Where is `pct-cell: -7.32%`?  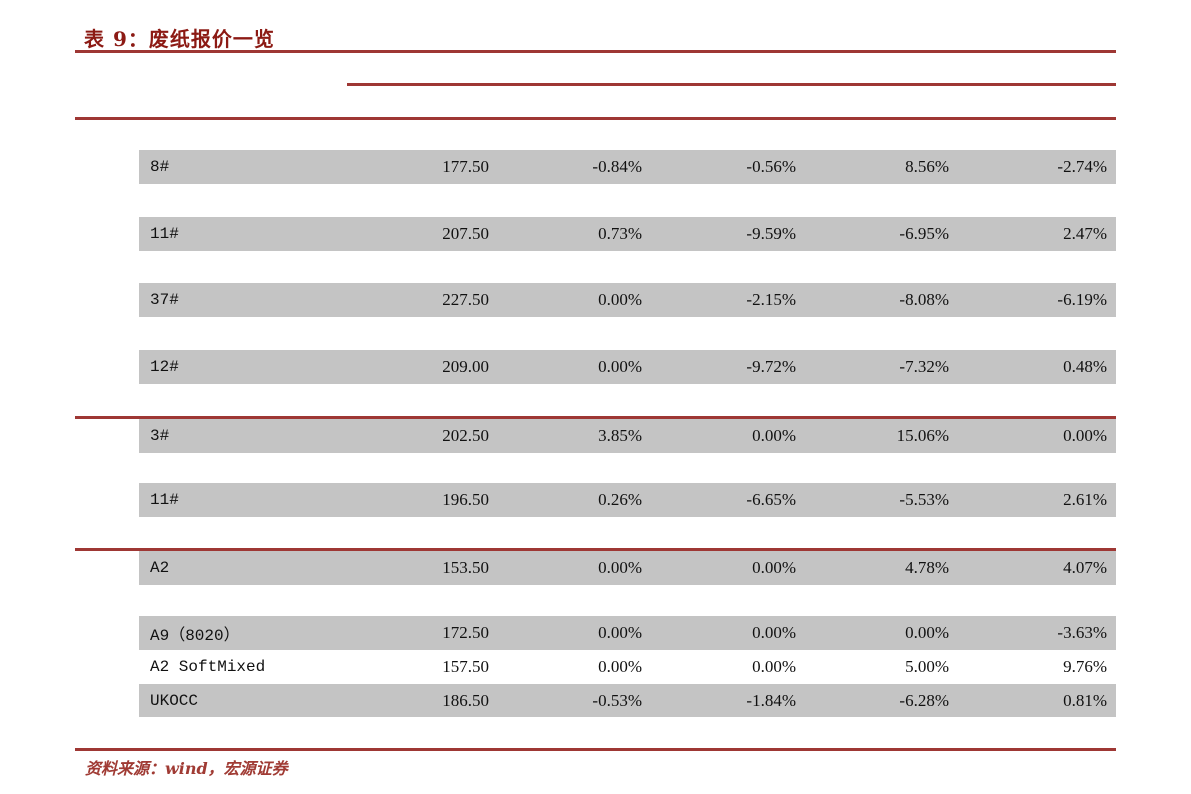
pct-cell: -7.32% is located at coordinates (924, 366).